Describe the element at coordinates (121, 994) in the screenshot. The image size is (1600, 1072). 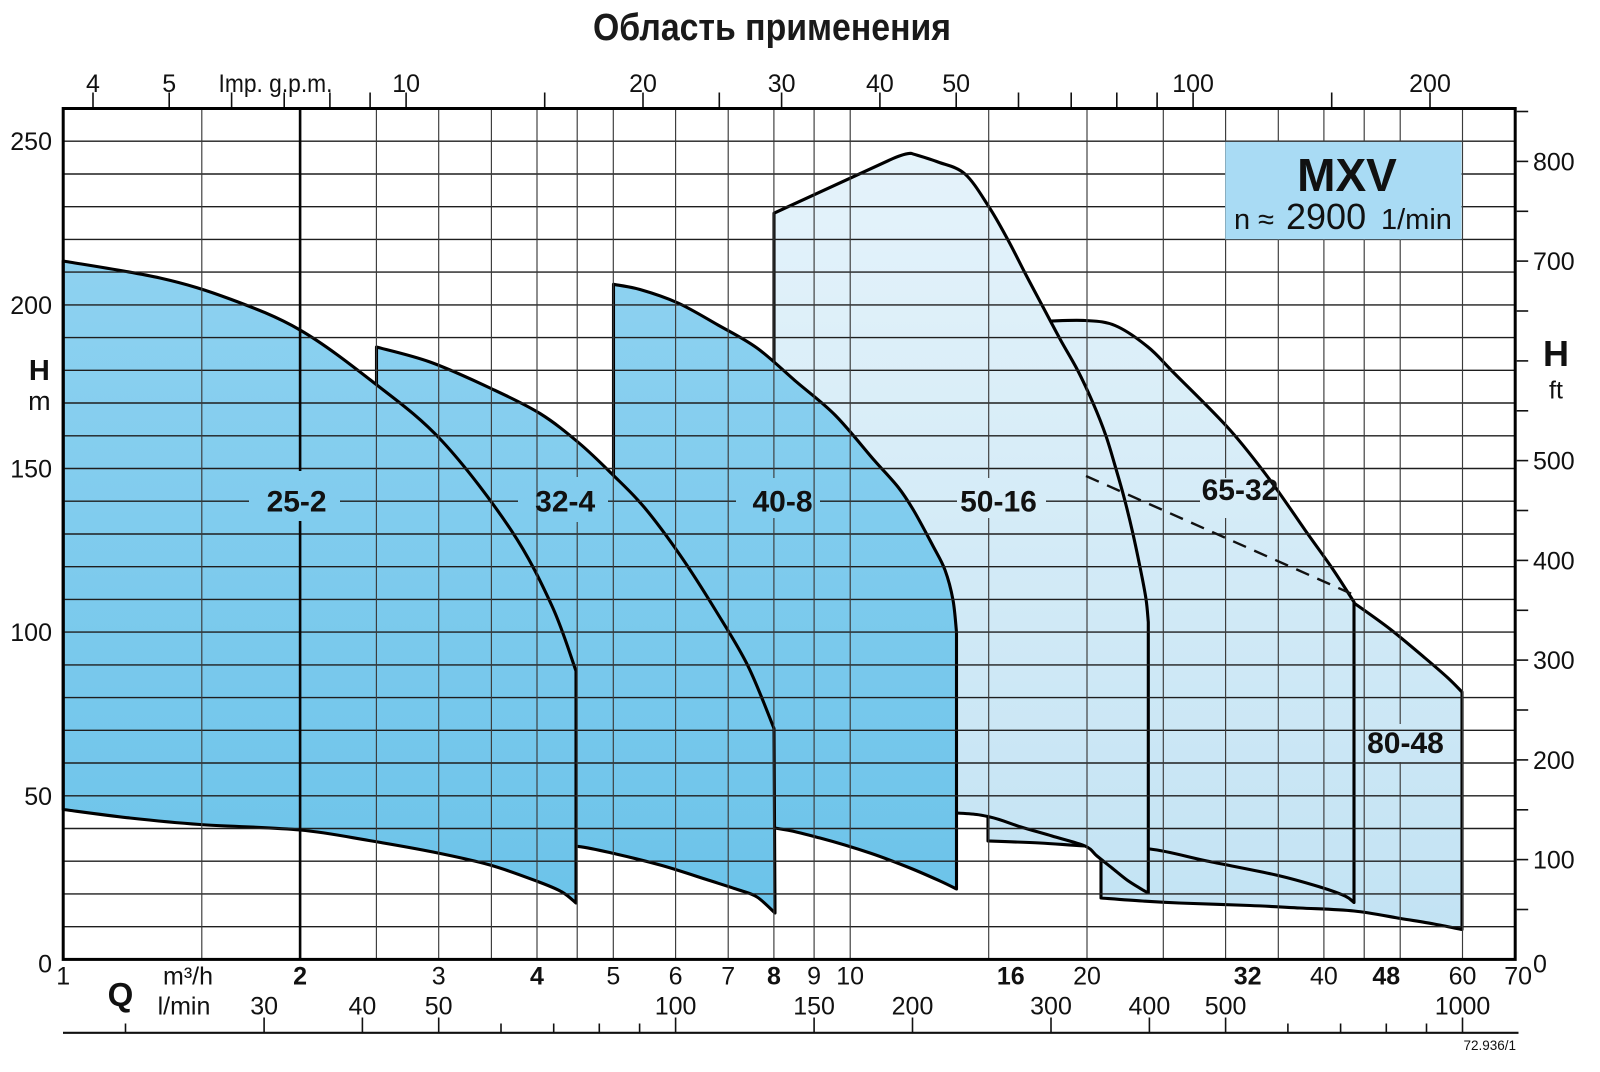
I see `svg-text: Q` at that location.